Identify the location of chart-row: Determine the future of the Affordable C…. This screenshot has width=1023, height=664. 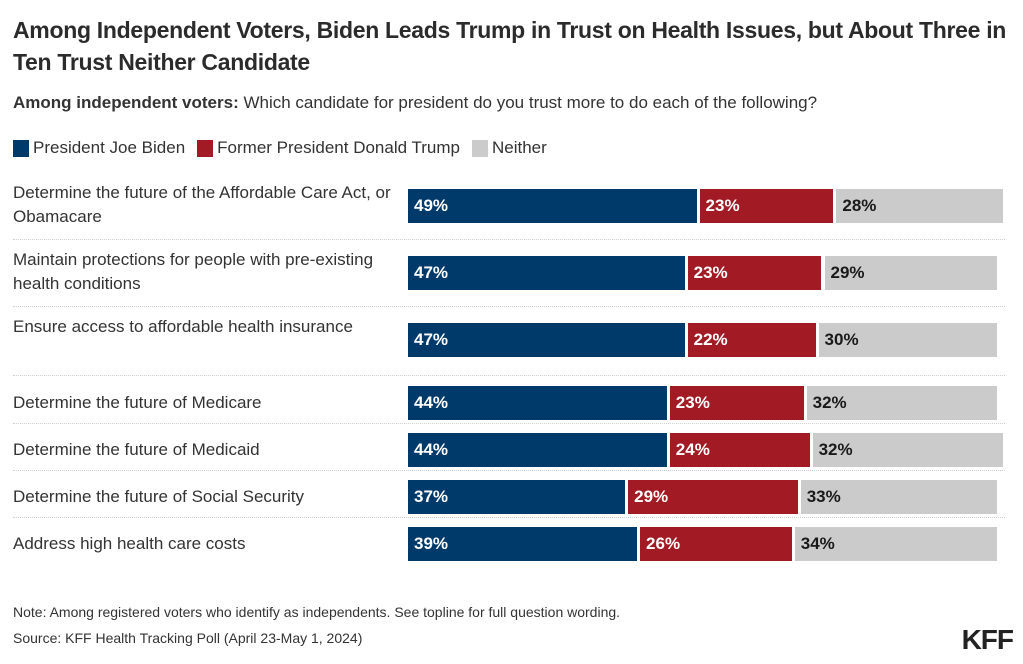
(509, 211).